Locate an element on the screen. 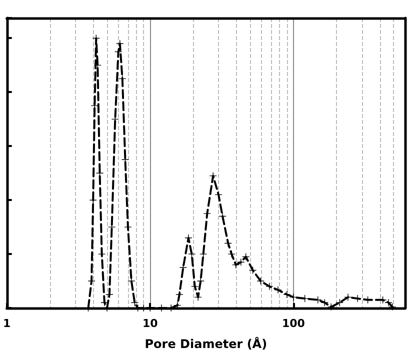 The height and width of the screenshot is (355, 413). x-tick-label: 10 is located at coordinates (150, 323).